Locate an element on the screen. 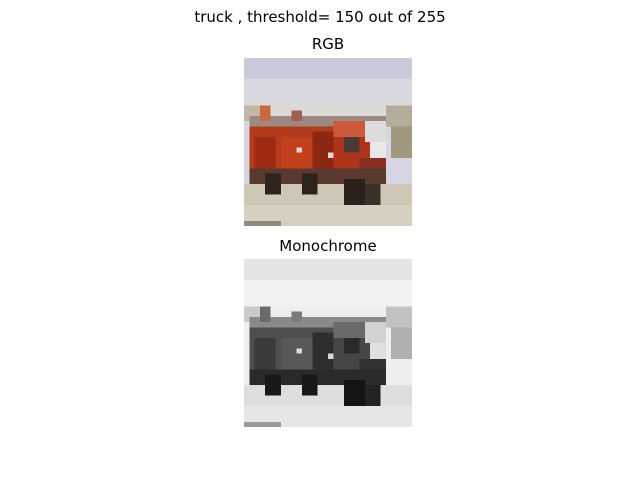  figure-suptitle: truck , threshold= 150 out of 255 is located at coordinates (320, 17).